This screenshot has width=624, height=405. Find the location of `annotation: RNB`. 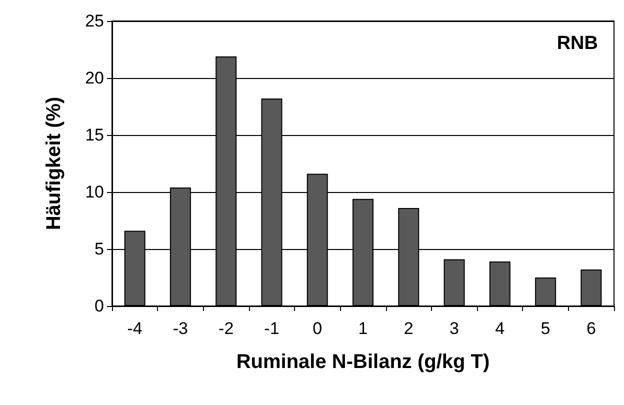

annotation: RNB is located at coordinates (577, 43).